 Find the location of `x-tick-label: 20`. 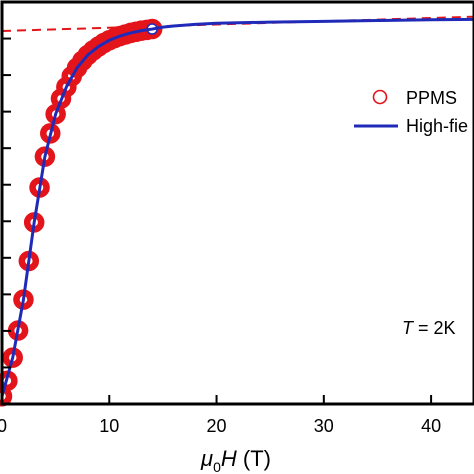

x-tick-label: 20 is located at coordinates (217, 426).